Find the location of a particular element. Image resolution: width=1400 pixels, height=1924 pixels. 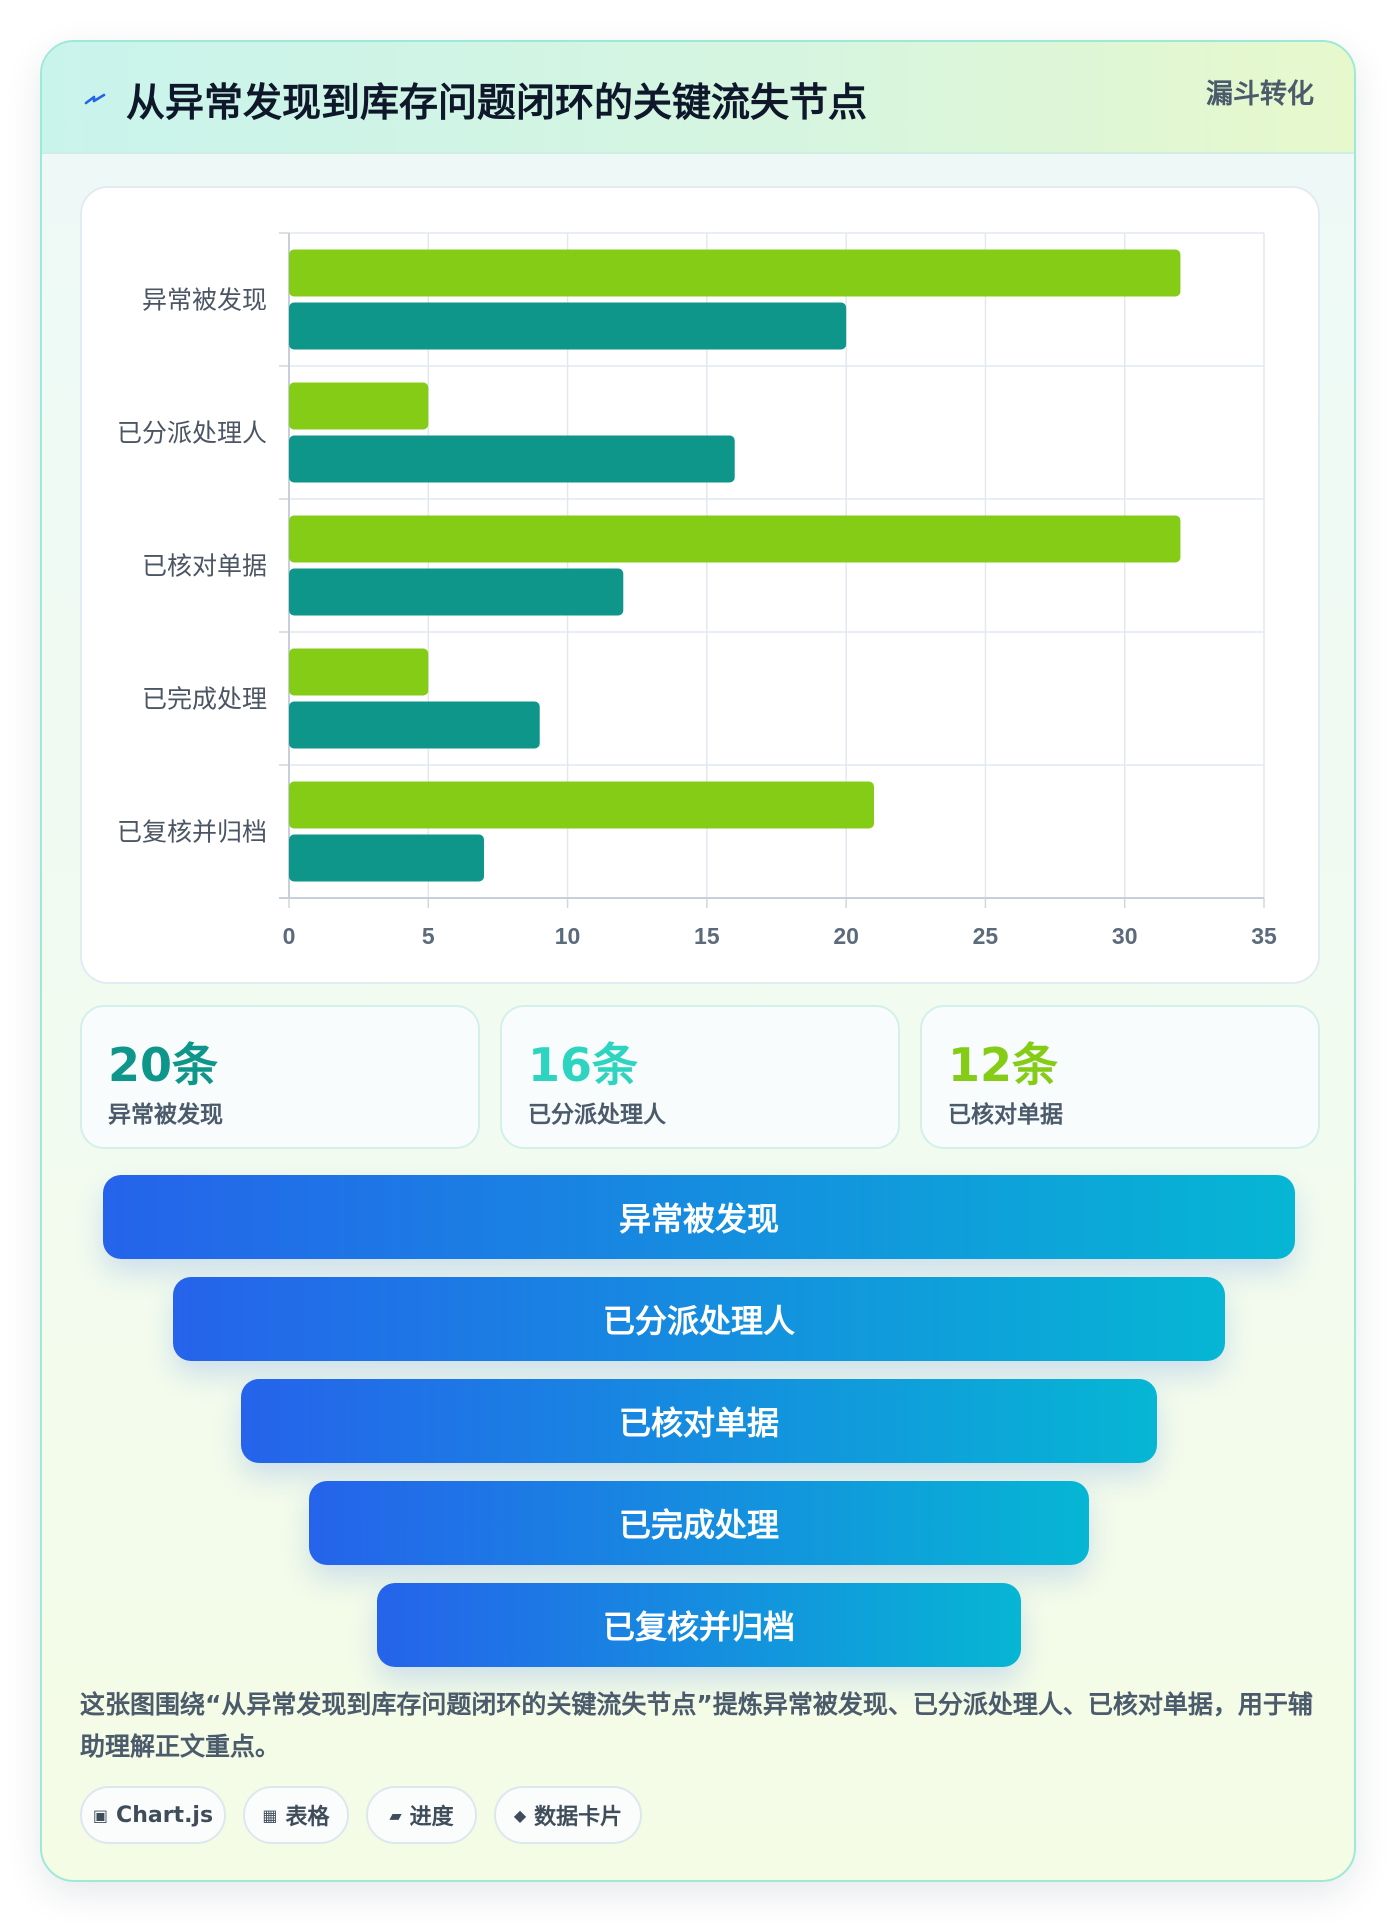

funnel-stage: 已完成处理 is located at coordinates (699, 1523).